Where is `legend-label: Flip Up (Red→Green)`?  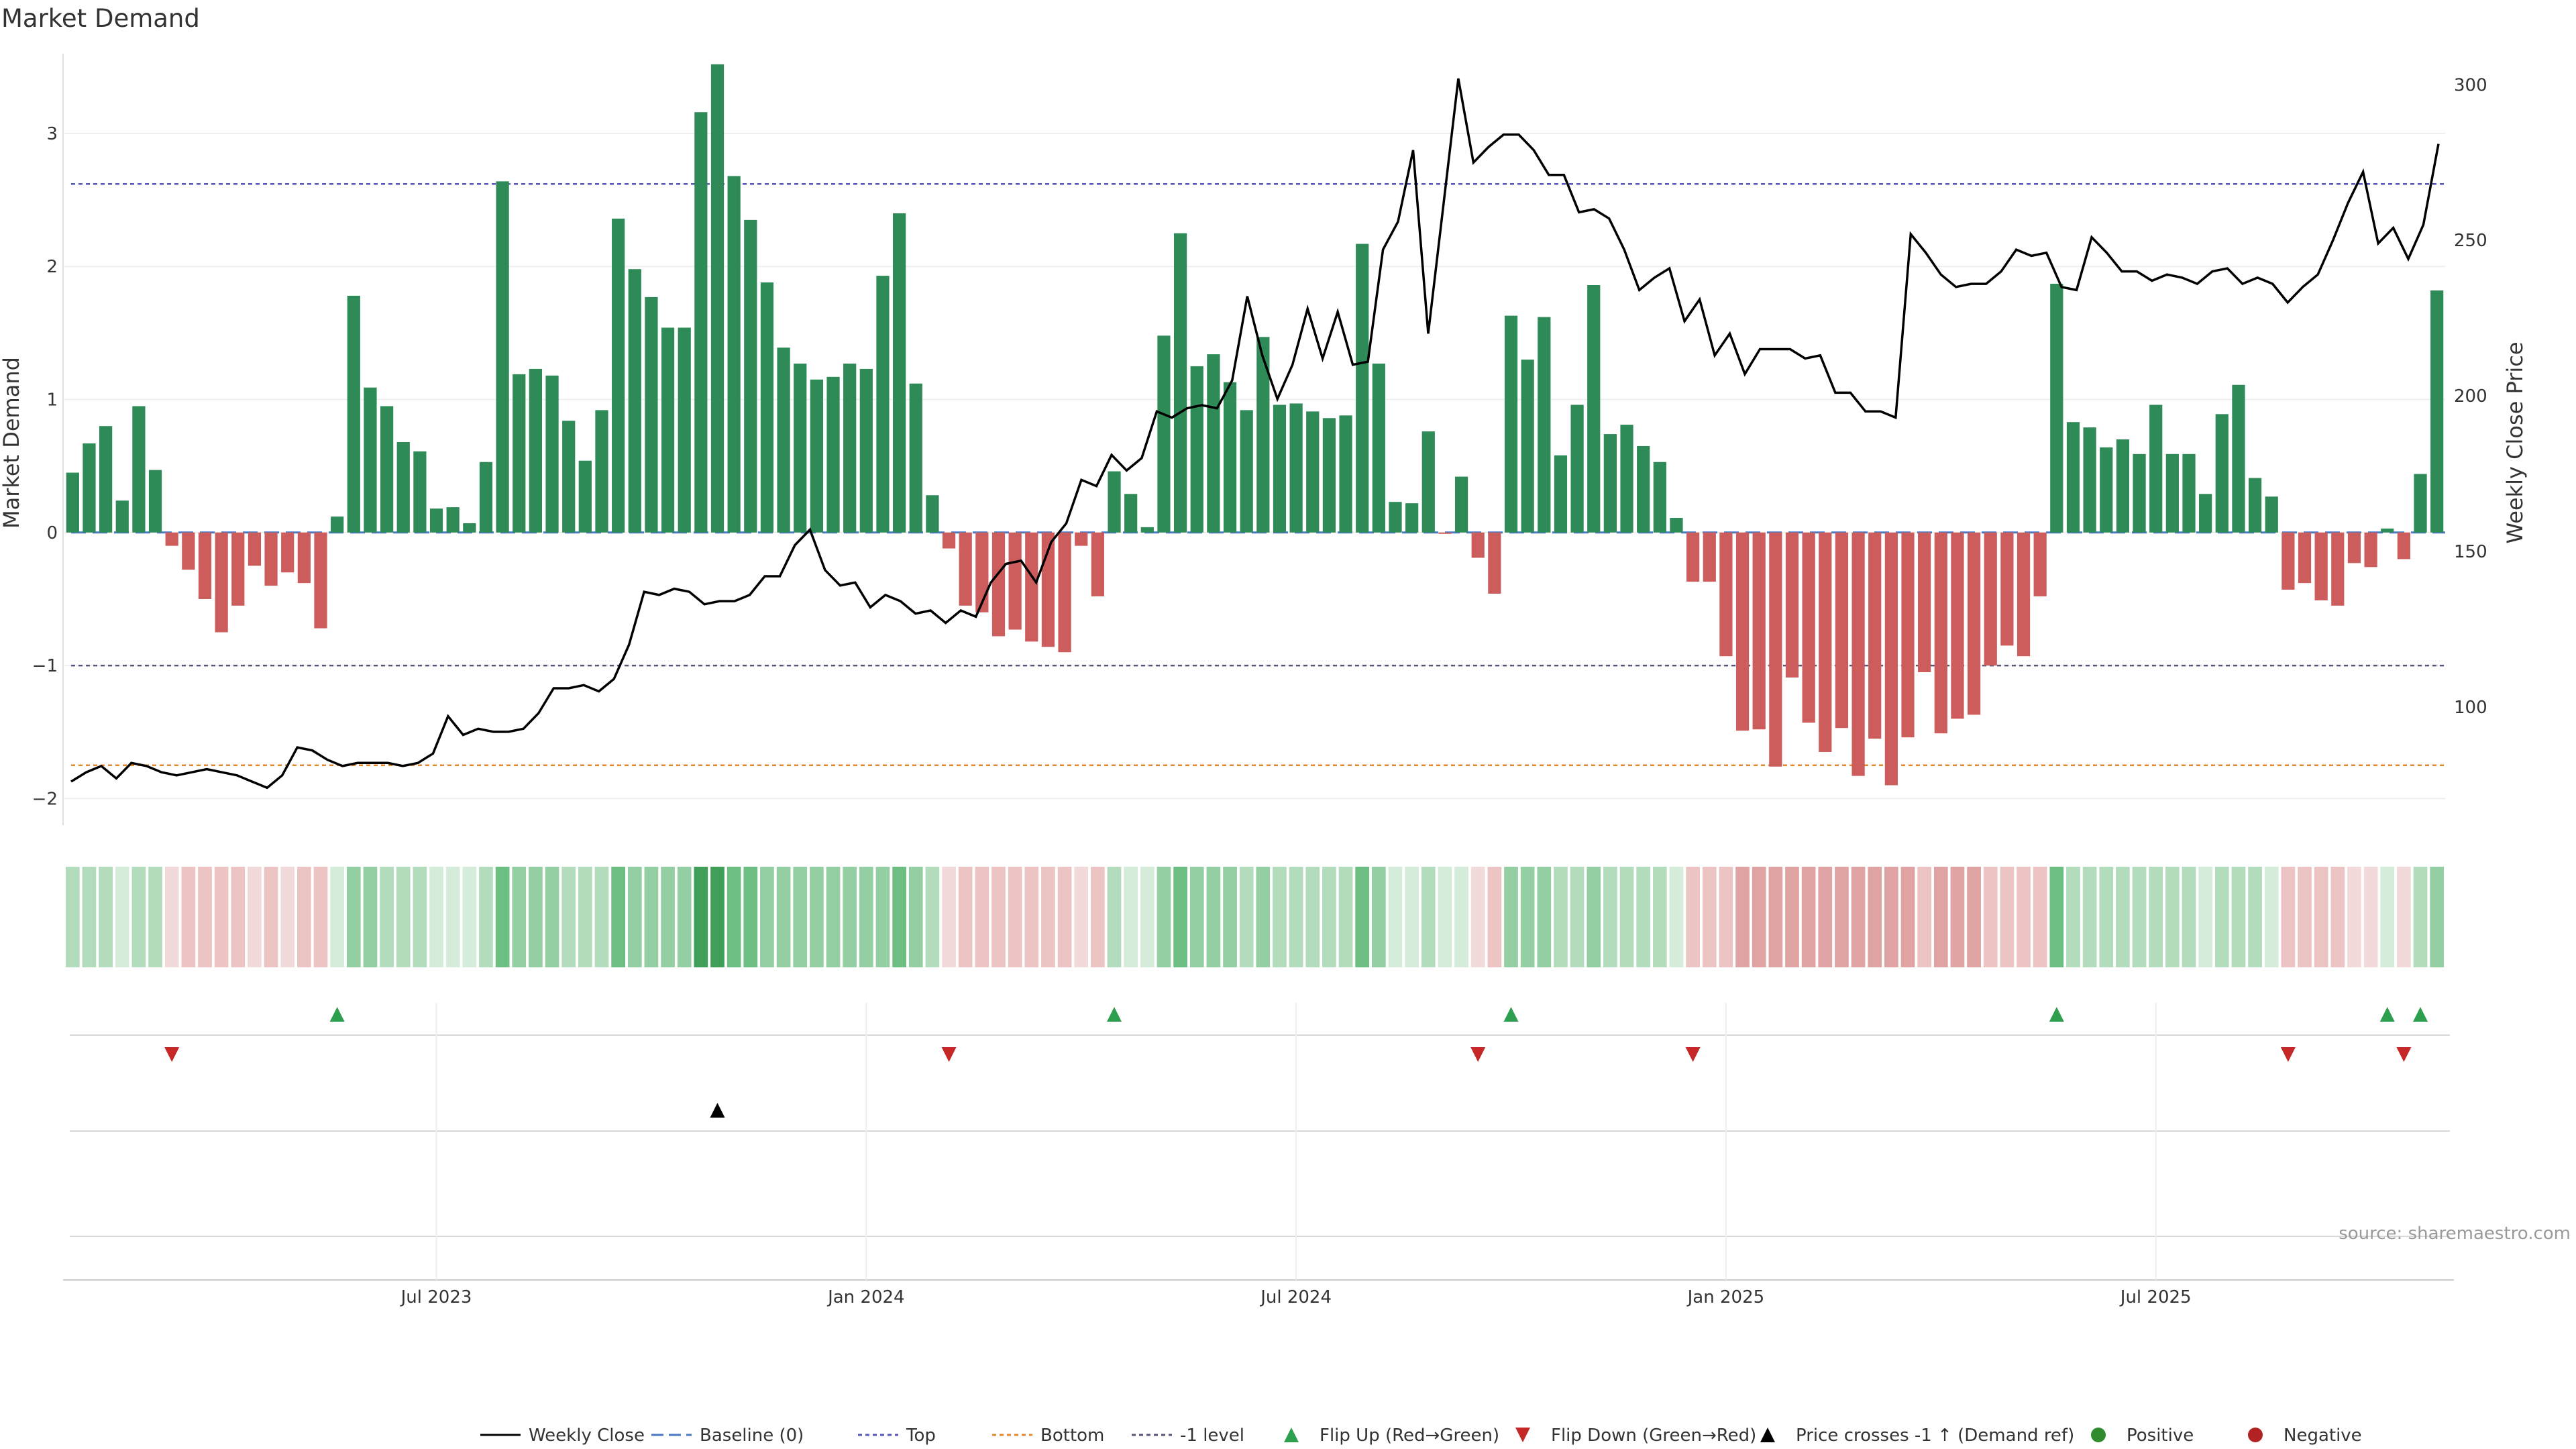 legend-label: Flip Up (Red→Green) is located at coordinates (1409, 1436).